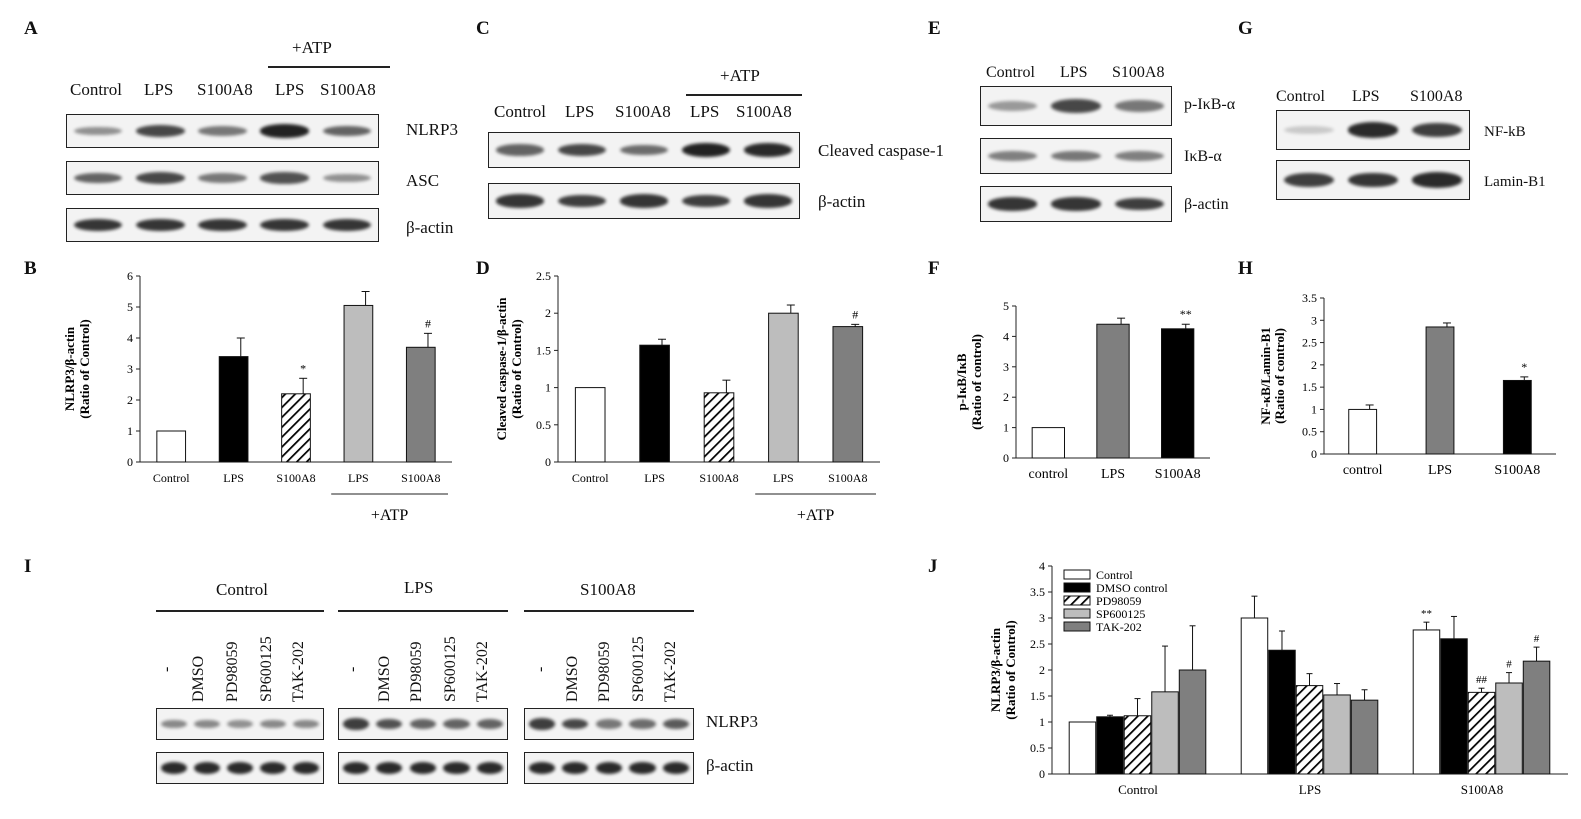 Image resolution: width=1581 pixels, height=819 pixels. I want to click on row-label: Cleaved caspase-1, so click(881, 150).